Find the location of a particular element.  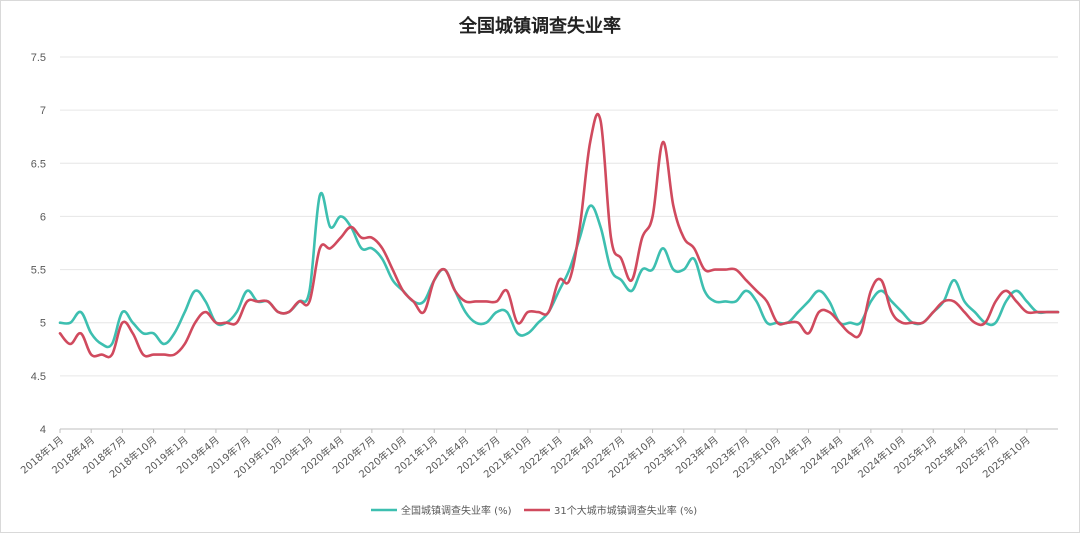

y-tick-label: 4 is located at coordinates (43, 430).